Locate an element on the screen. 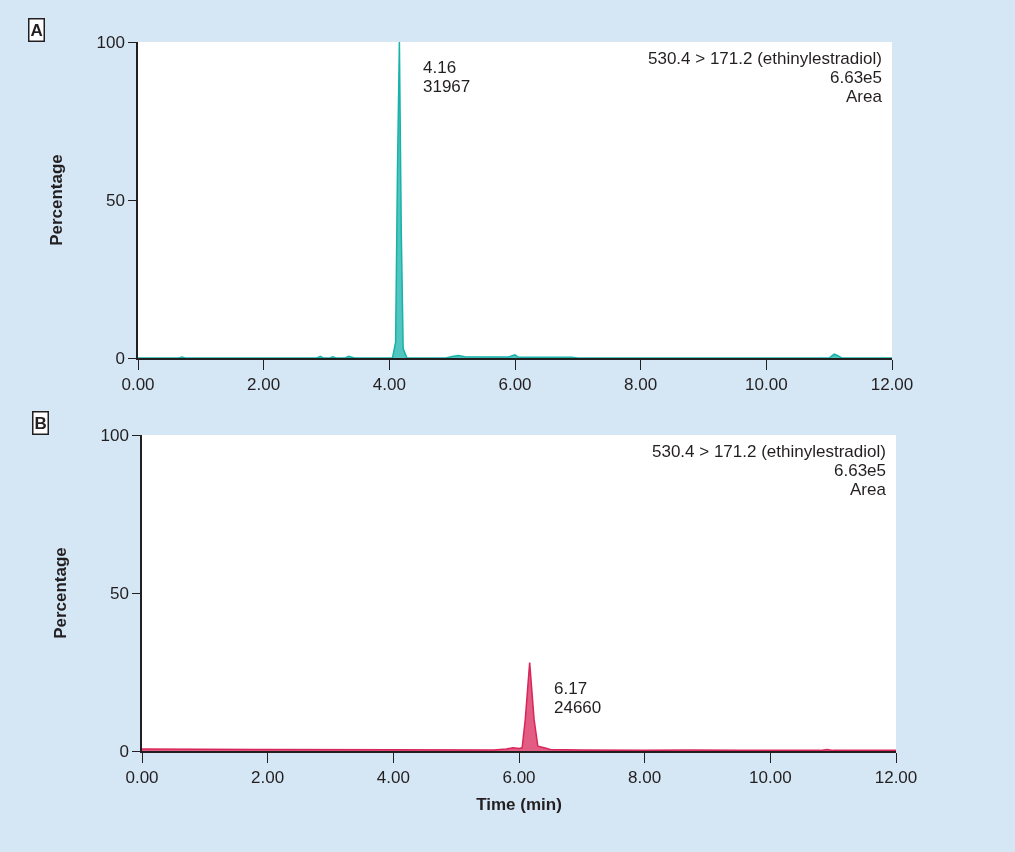 The height and width of the screenshot is (852, 1015). annotation: 4.16 is located at coordinates (440, 67).